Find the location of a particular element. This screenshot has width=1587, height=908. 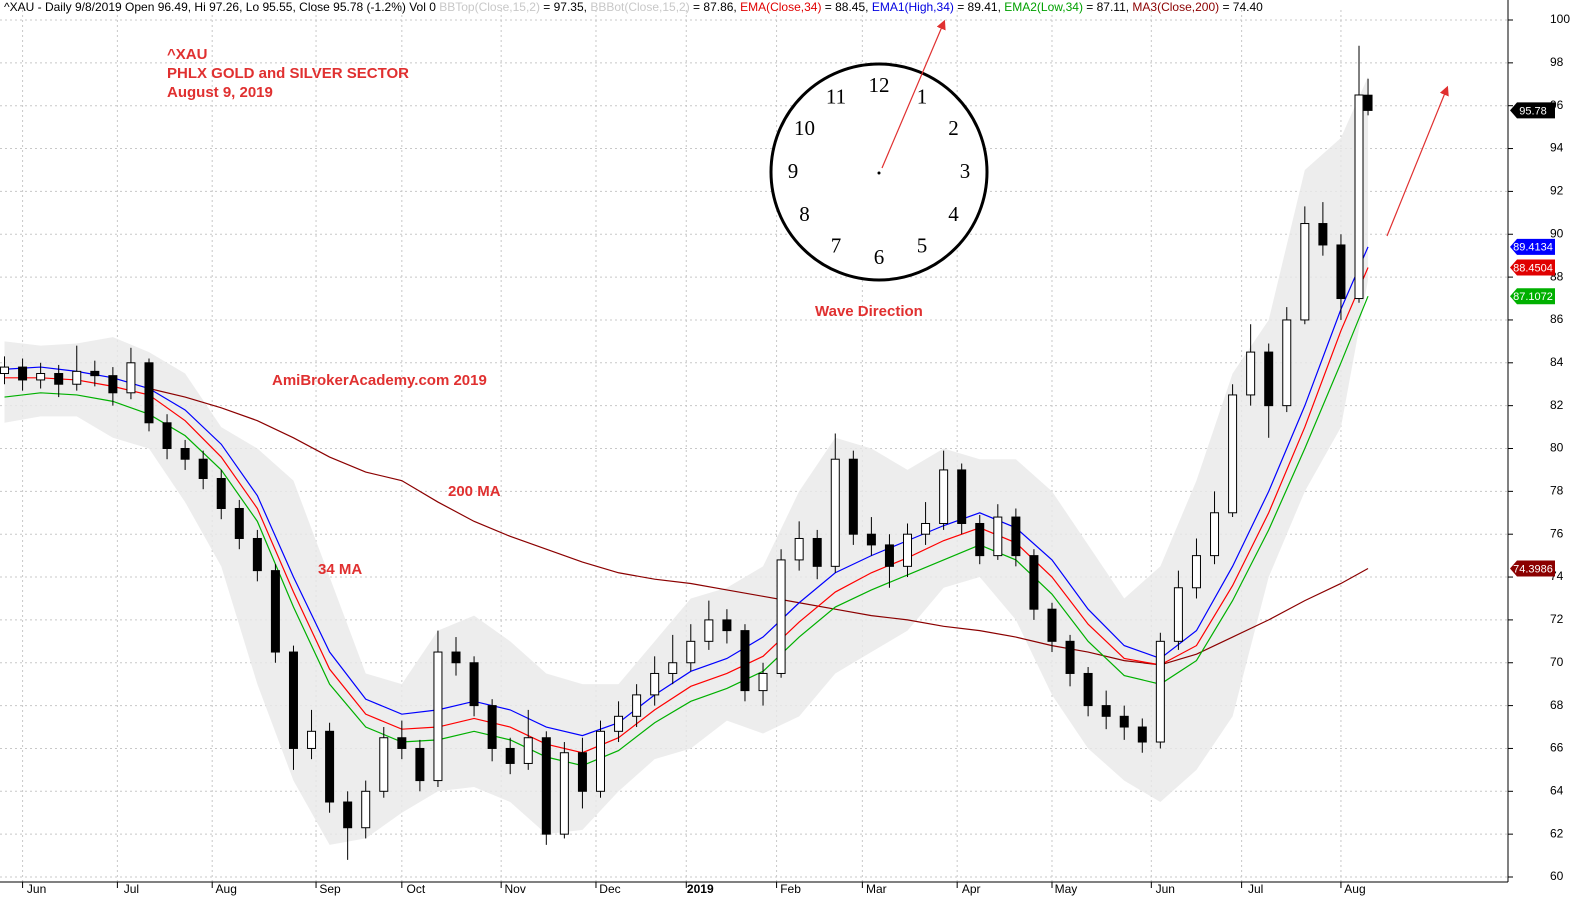

header-part: = 89.41, is located at coordinates (979, 7).